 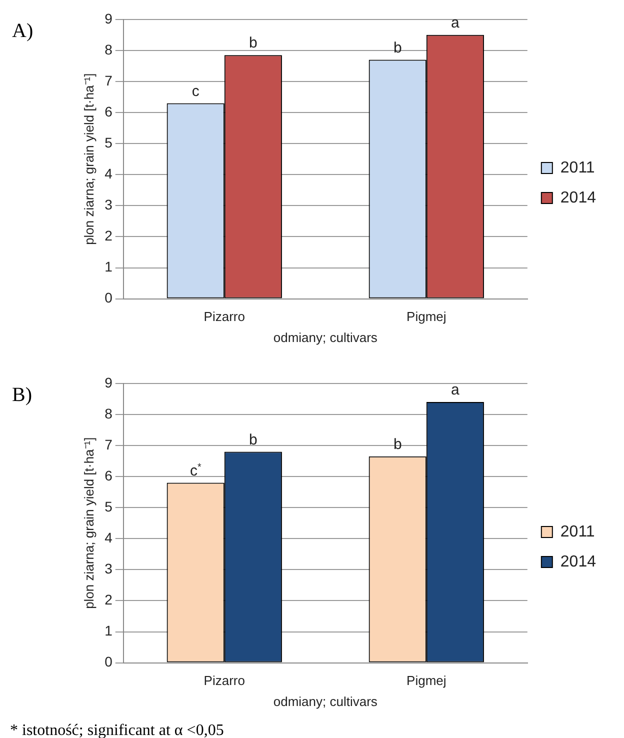 I want to click on annotation: c*, so click(x=196, y=471).